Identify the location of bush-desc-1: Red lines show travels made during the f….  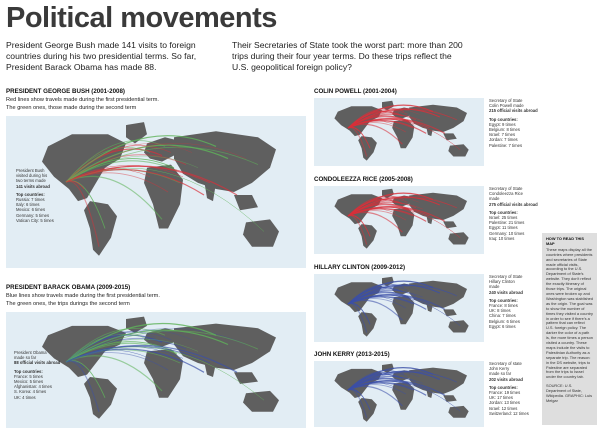
(82, 100).